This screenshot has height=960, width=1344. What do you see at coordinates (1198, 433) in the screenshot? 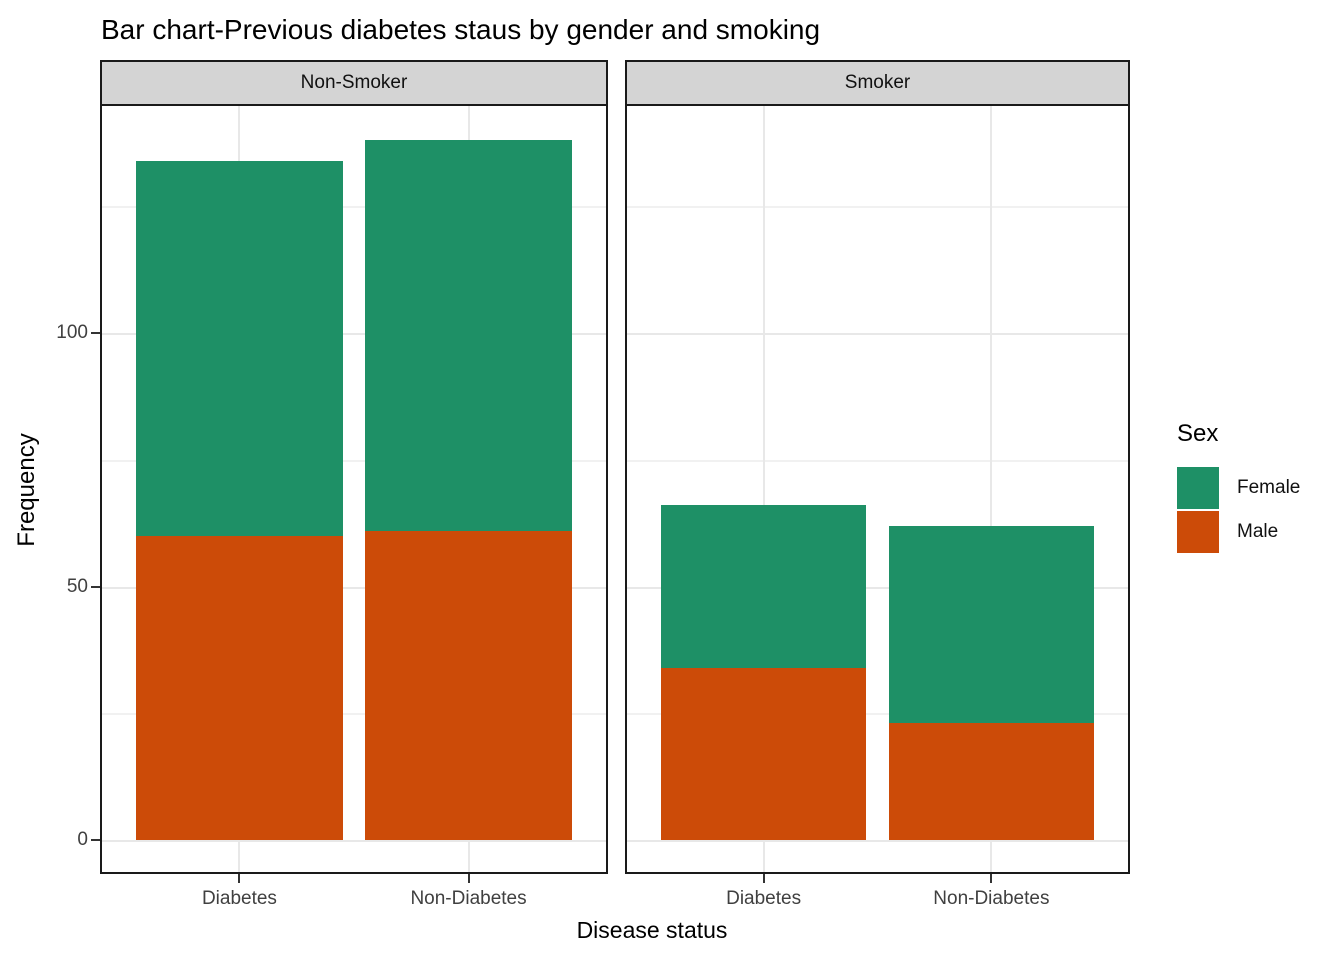
I see `legend-title: Sex` at bounding box center [1198, 433].